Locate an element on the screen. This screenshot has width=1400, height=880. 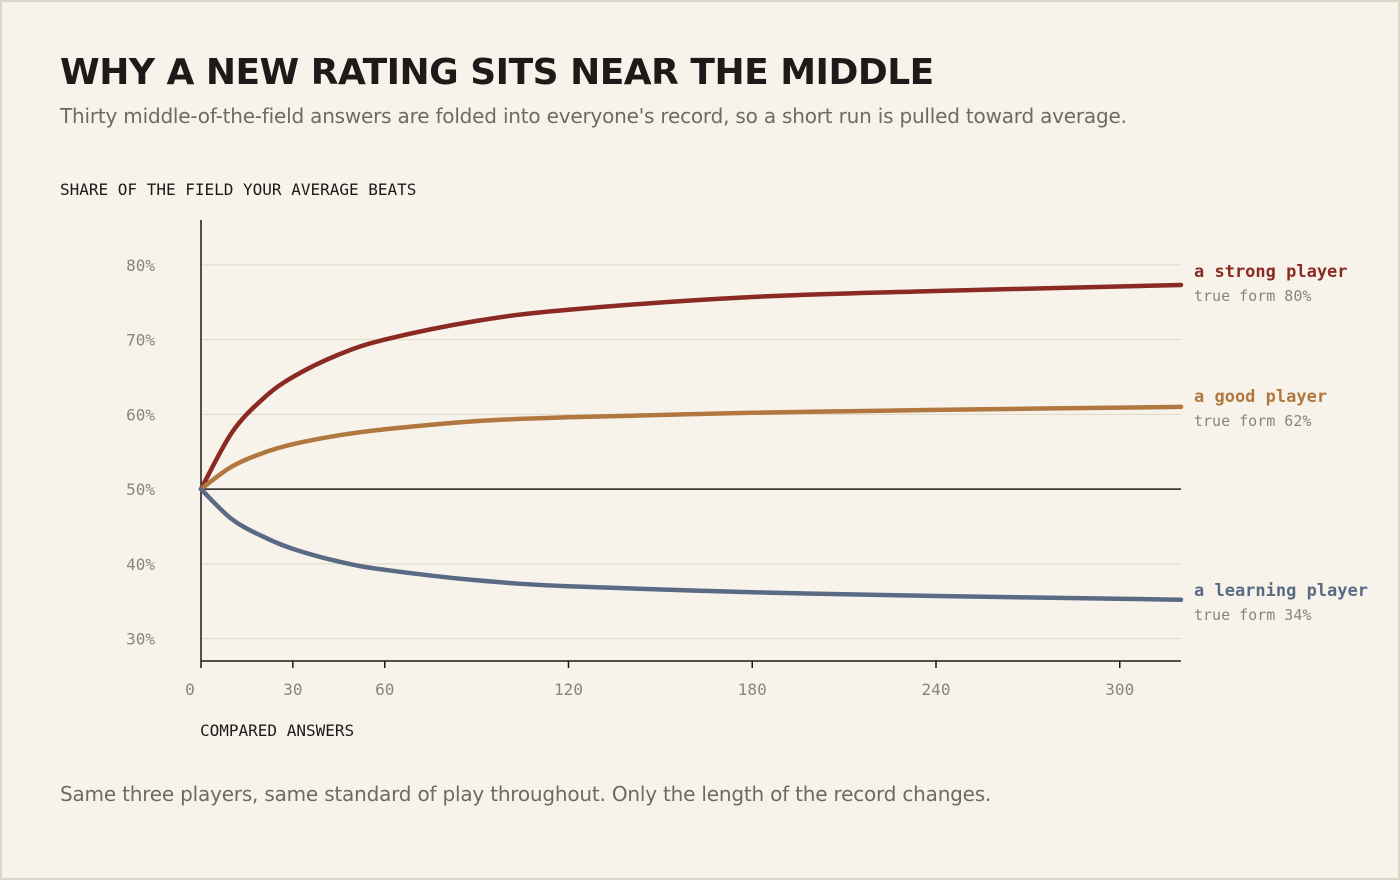
x-tick-label: 240 is located at coordinates (936, 689).